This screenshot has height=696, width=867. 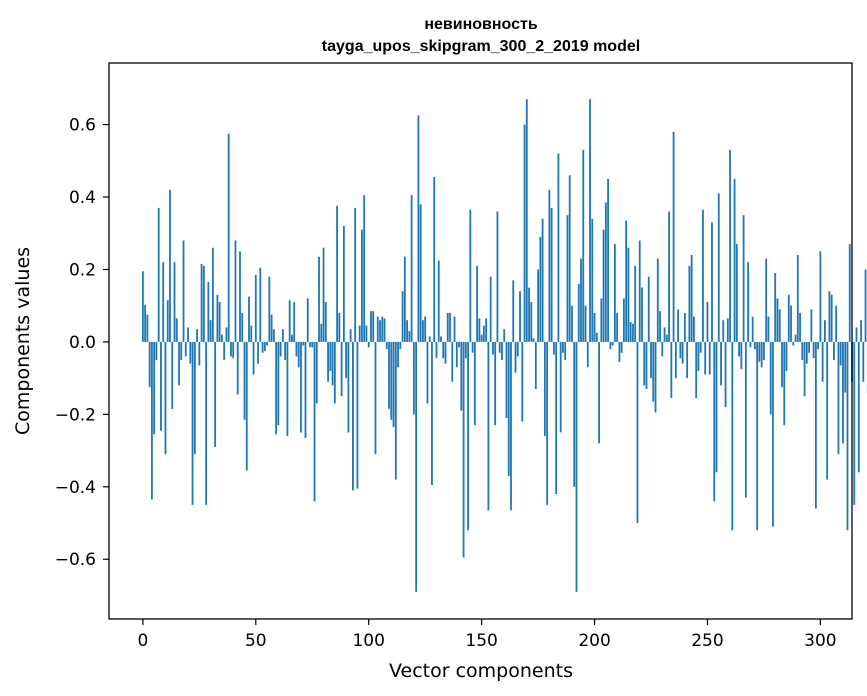 I want to click on x-tick-label: 250, so click(x=707, y=641).